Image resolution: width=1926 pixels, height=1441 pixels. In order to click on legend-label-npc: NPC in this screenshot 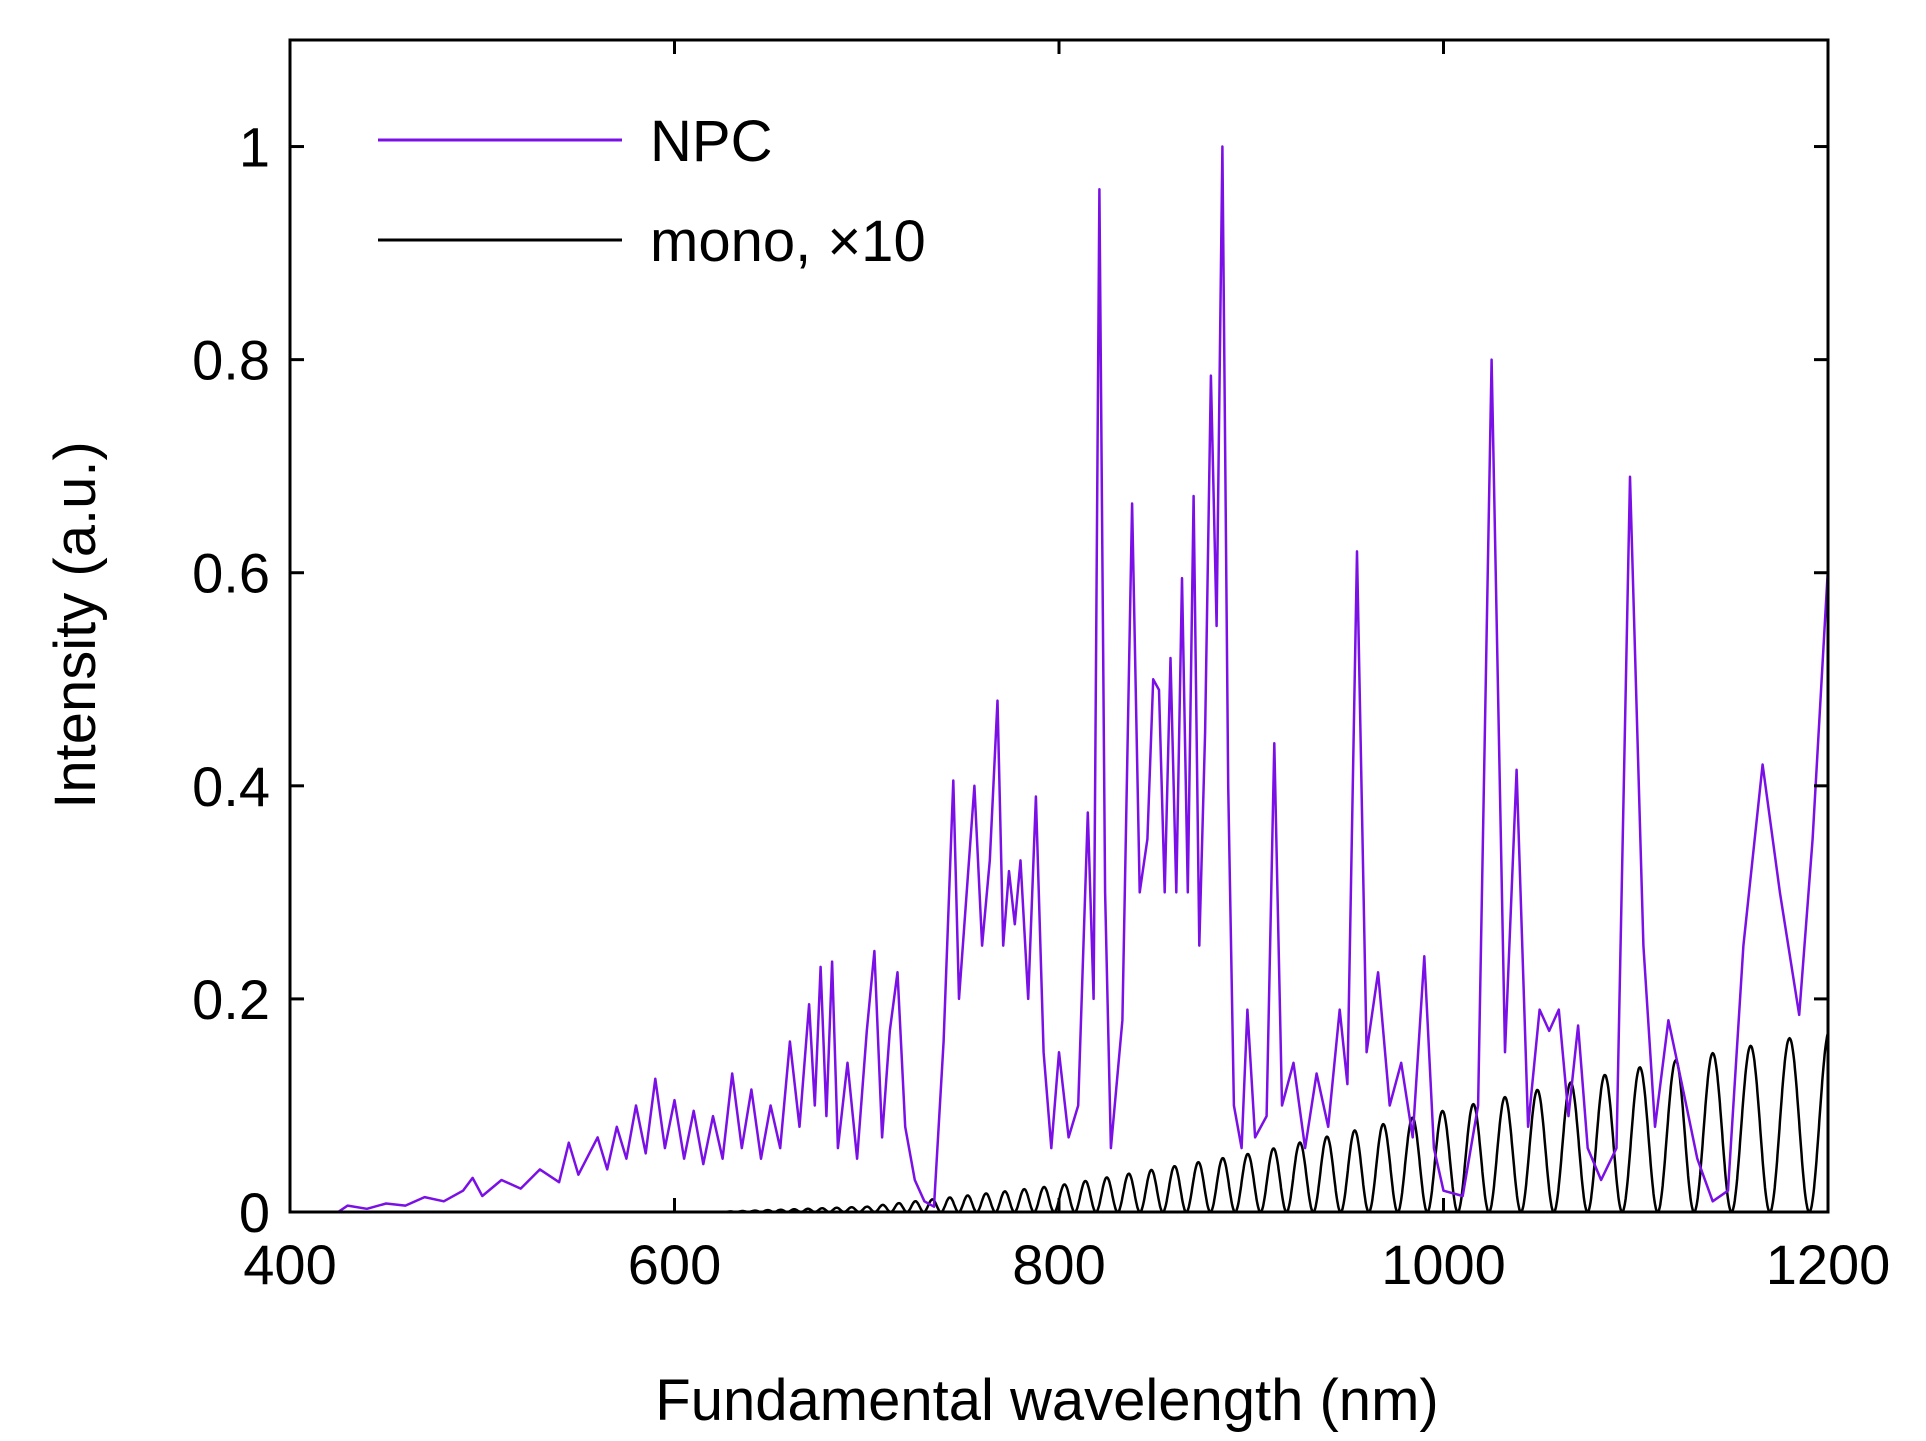, I will do `click(711, 141)`.